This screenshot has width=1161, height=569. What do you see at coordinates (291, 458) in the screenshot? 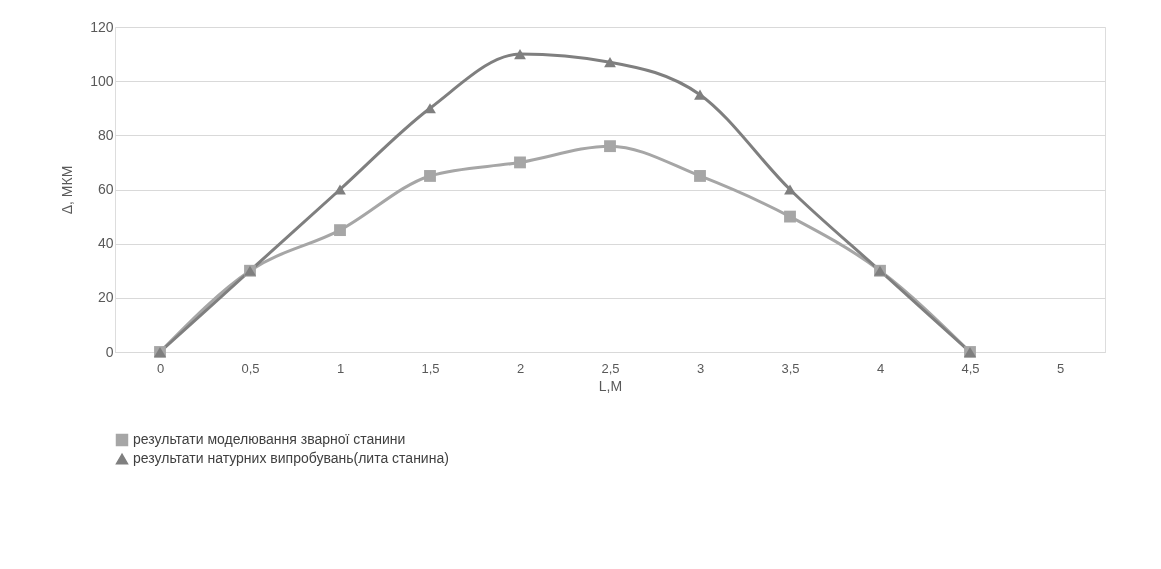
I see `legend-label: результати натурних випробувань(лита станина)` at bounding box center [291, 458].